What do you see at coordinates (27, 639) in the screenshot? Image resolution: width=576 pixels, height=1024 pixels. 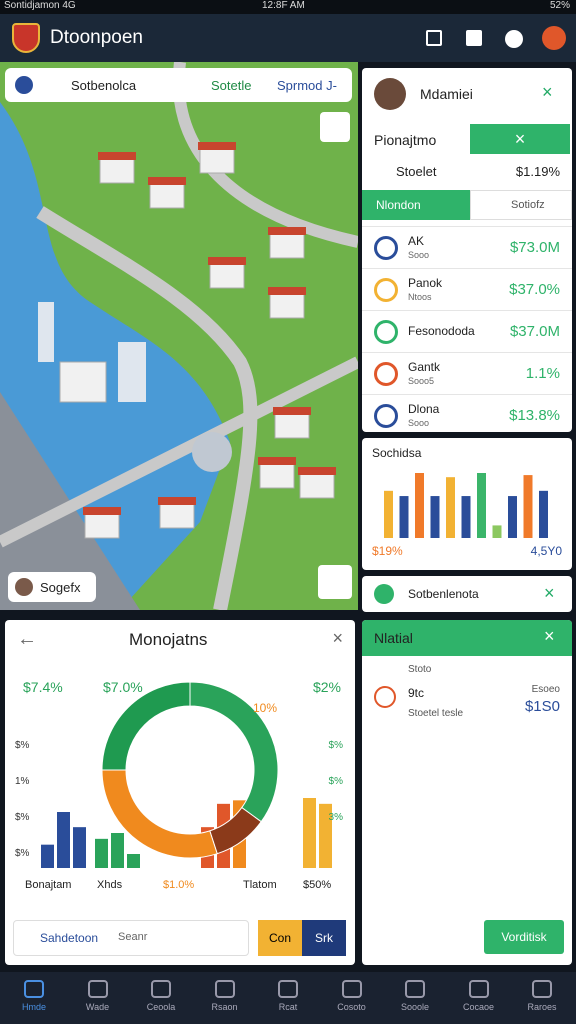 I see `back-button: ←` at bounding box center [27, 639].